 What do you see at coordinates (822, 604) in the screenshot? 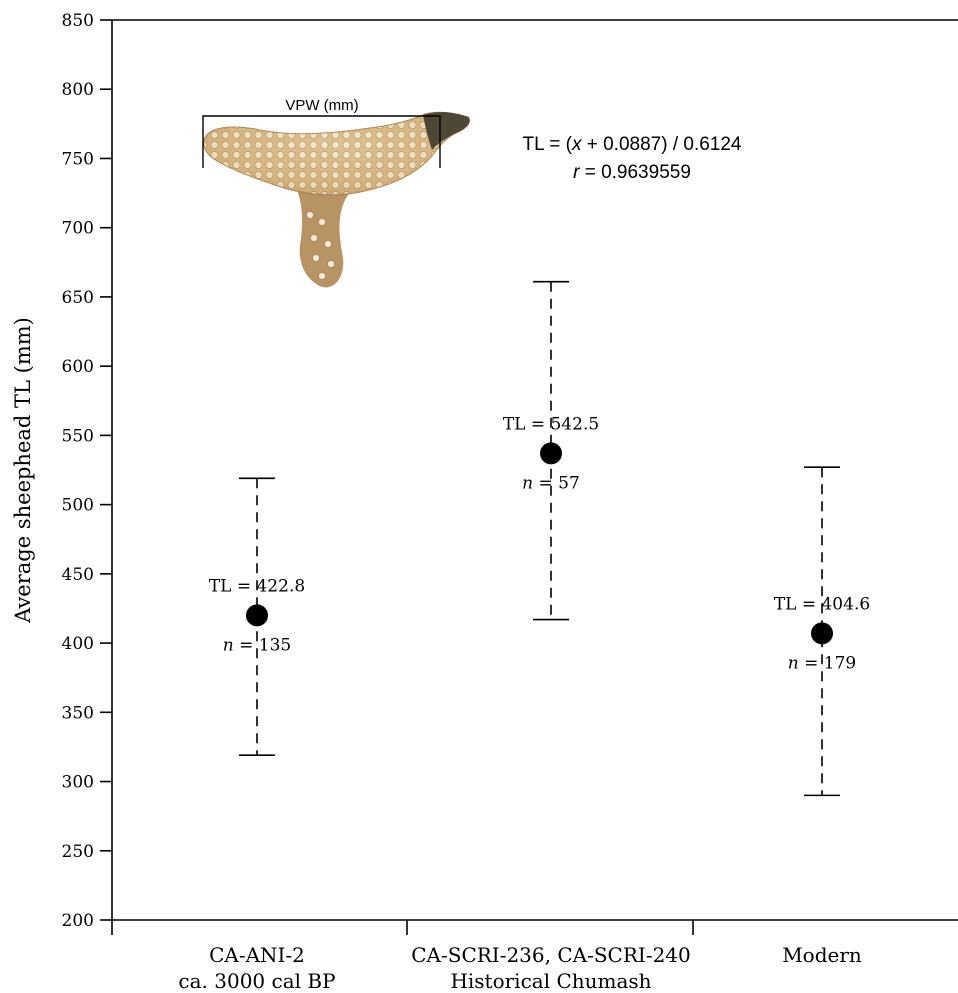
I see `tl-label: TL = 404.6` at bounding box center [822, 604].